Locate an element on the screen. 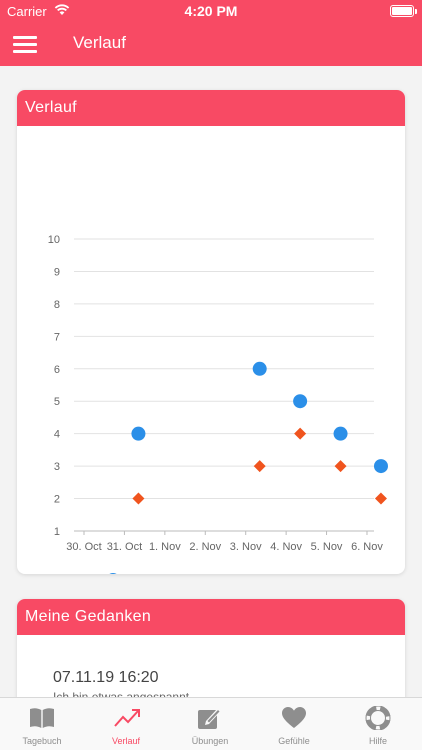 The width and height of the screenshot is (422, 750). y-tick-label: 7 is located at coordinates (57, 337).